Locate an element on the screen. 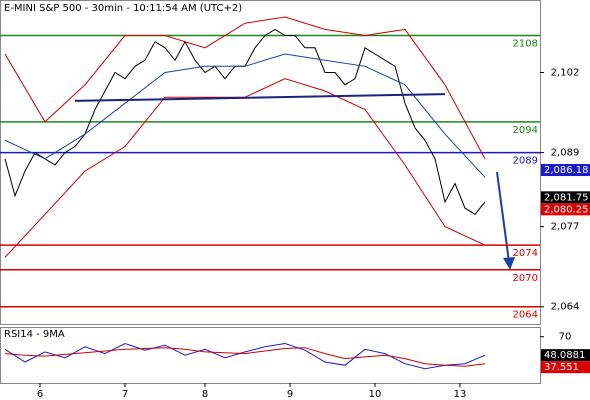  y-tick-label: 2,089 is located at coordinates (565, 153).